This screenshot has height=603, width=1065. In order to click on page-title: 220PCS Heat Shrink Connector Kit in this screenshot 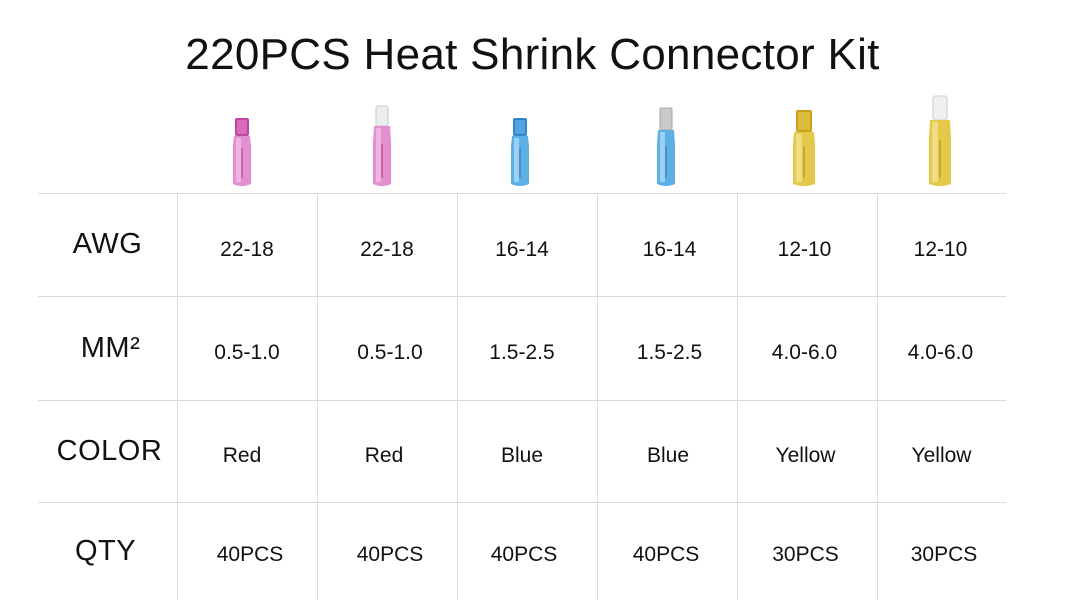, I will do `click(532, 54)`.